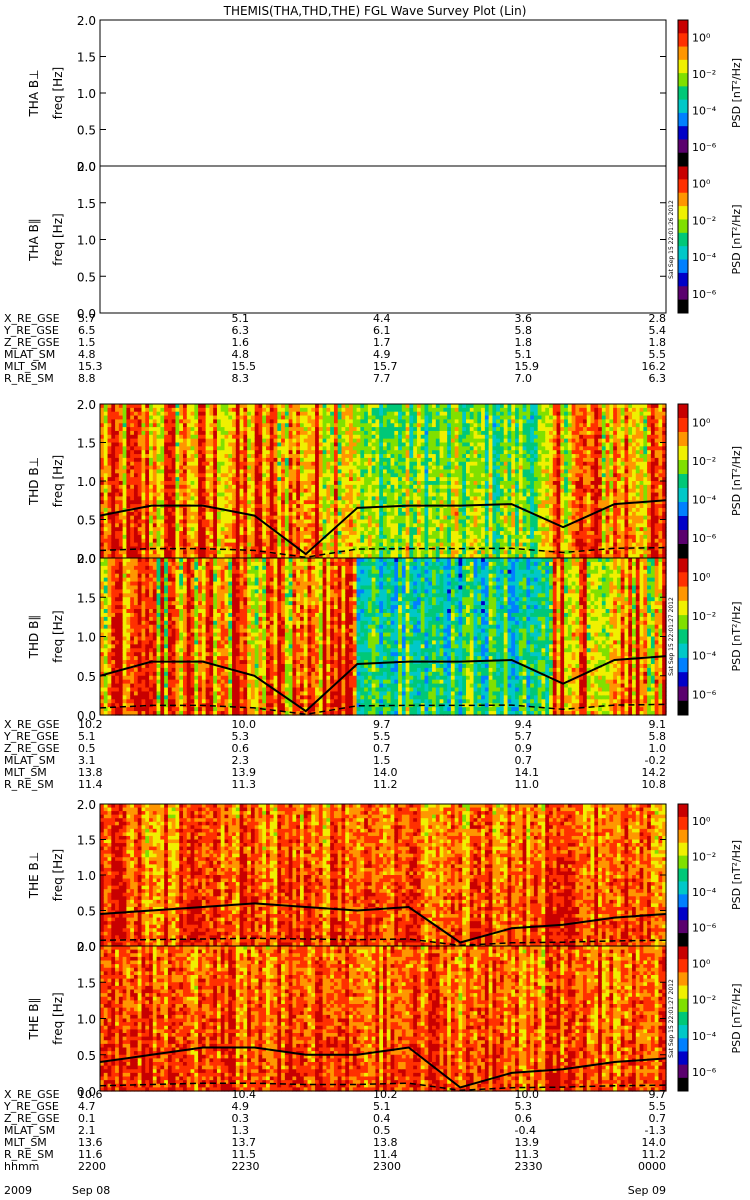 The height and width of the screenshot is (1200, 750). I want to click on ephemeris-value: 6.3, so click(658, 378).